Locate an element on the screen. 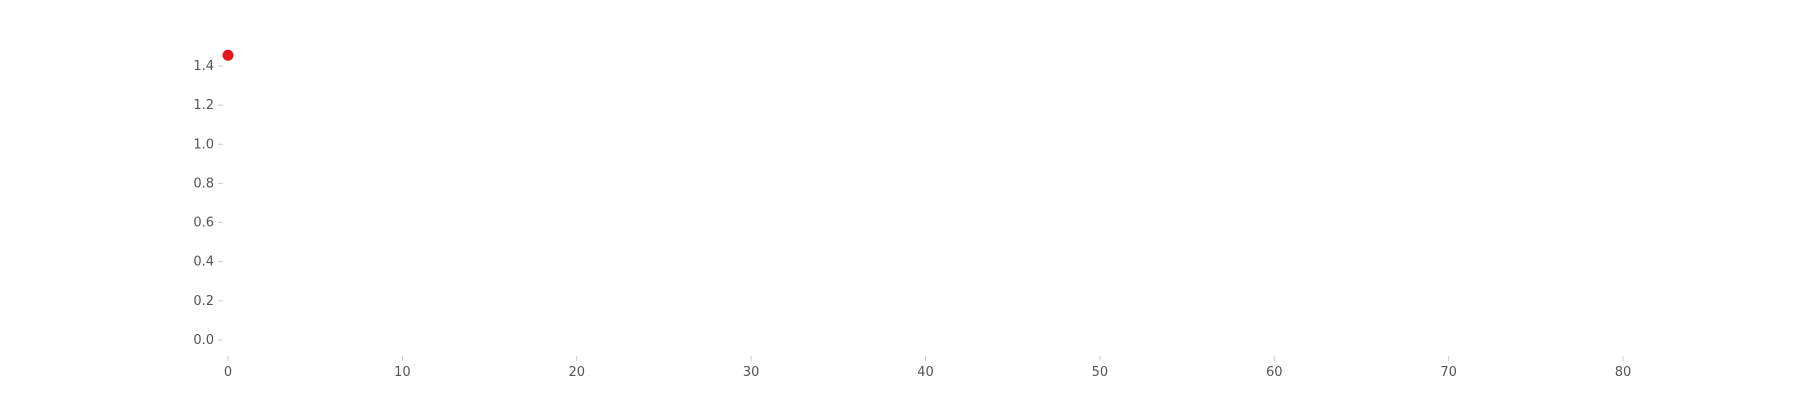 The image size is (1800, 400). x-tick-label: 20 is located at coordinates (576, 372).